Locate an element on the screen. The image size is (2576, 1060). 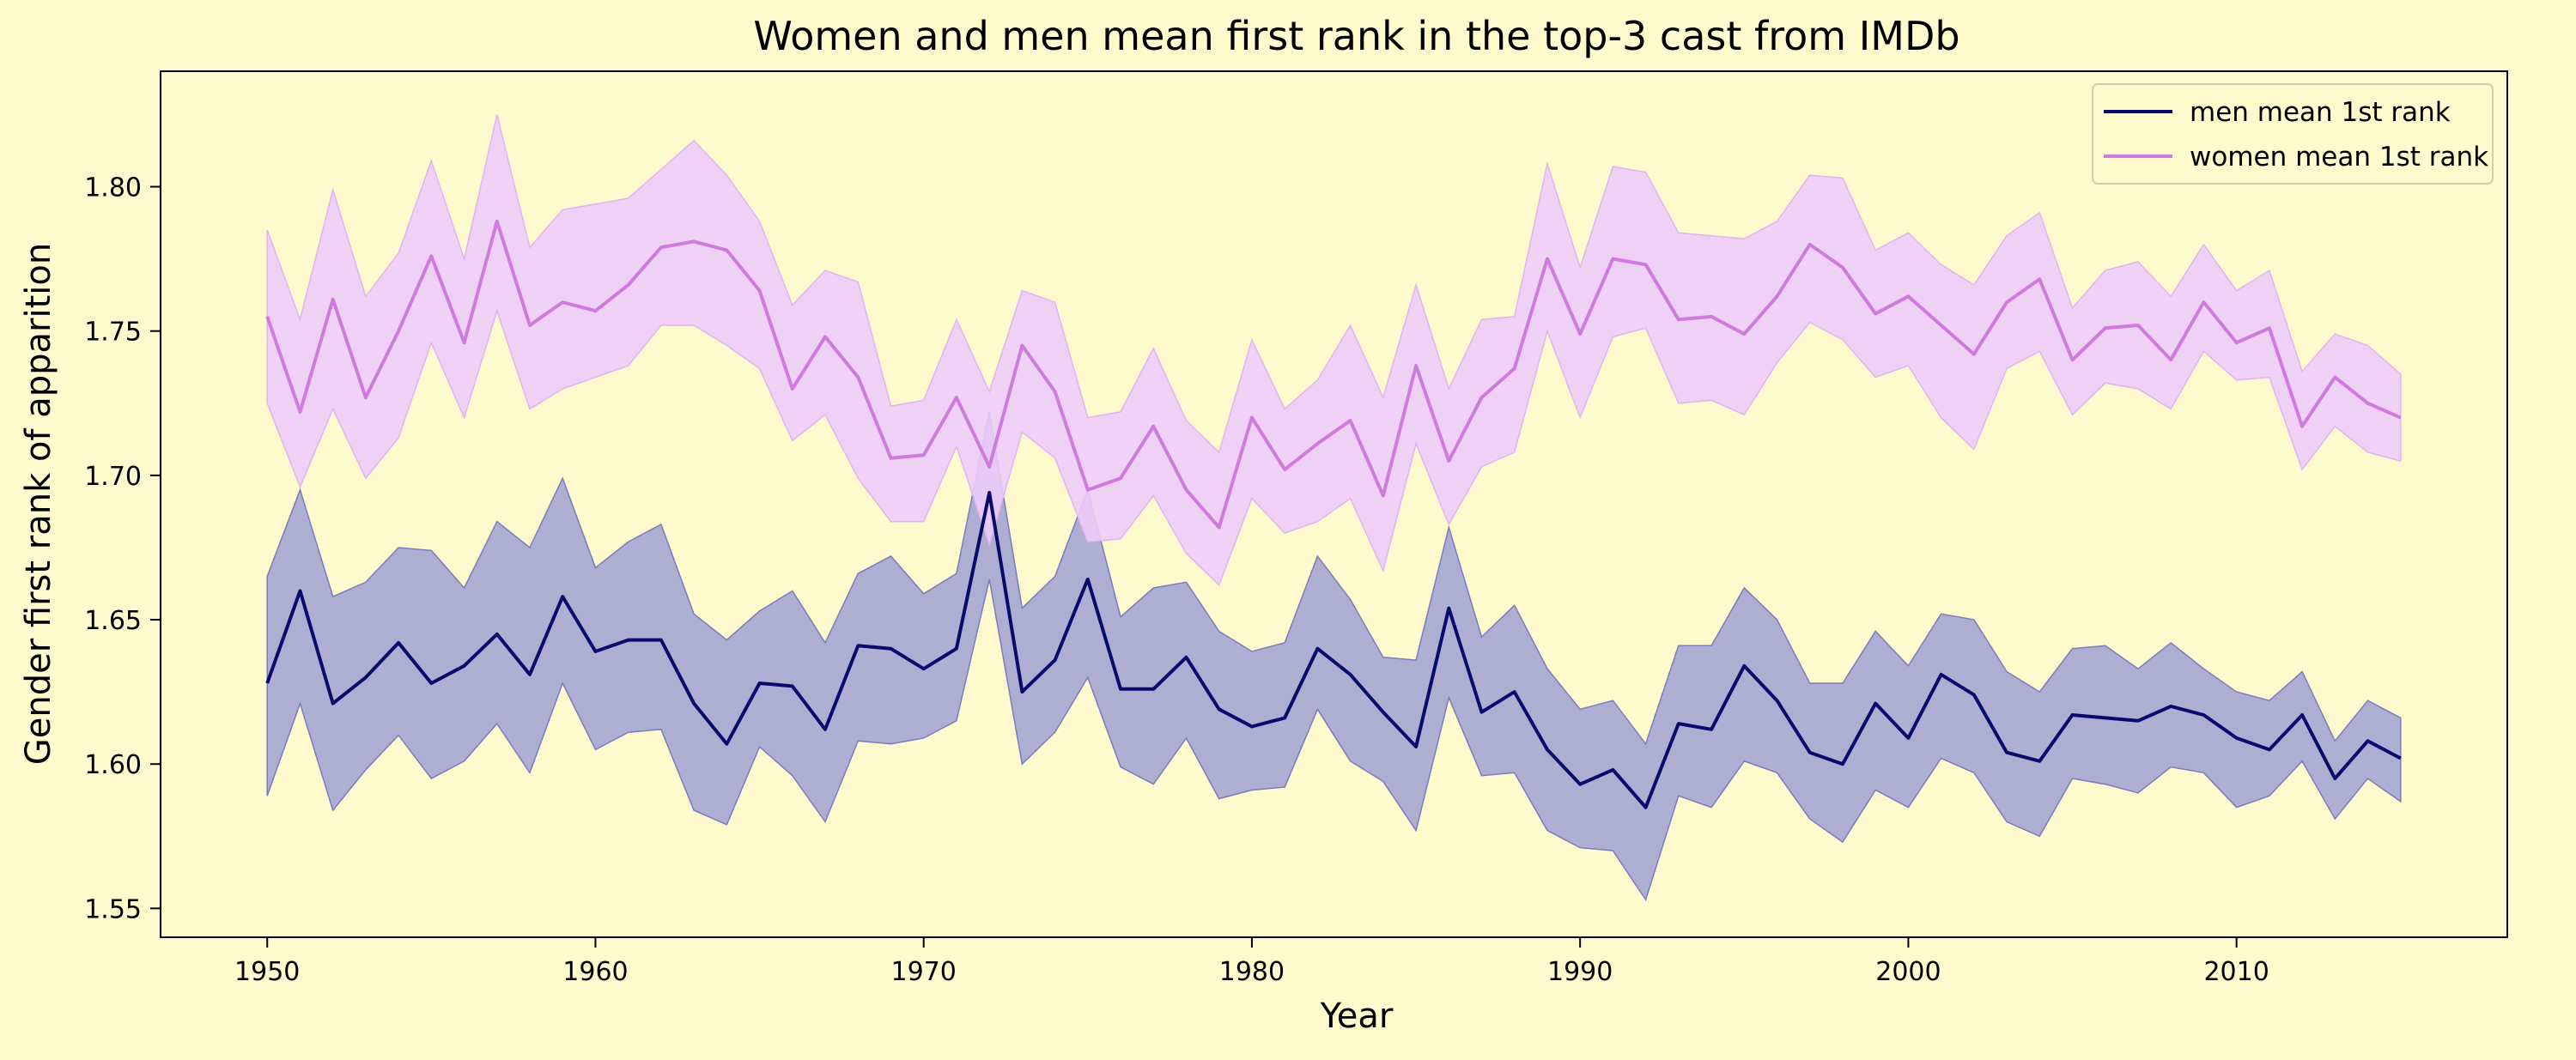
legend-label-men: men mean 1st rank is located at coordinates (2320, 112).